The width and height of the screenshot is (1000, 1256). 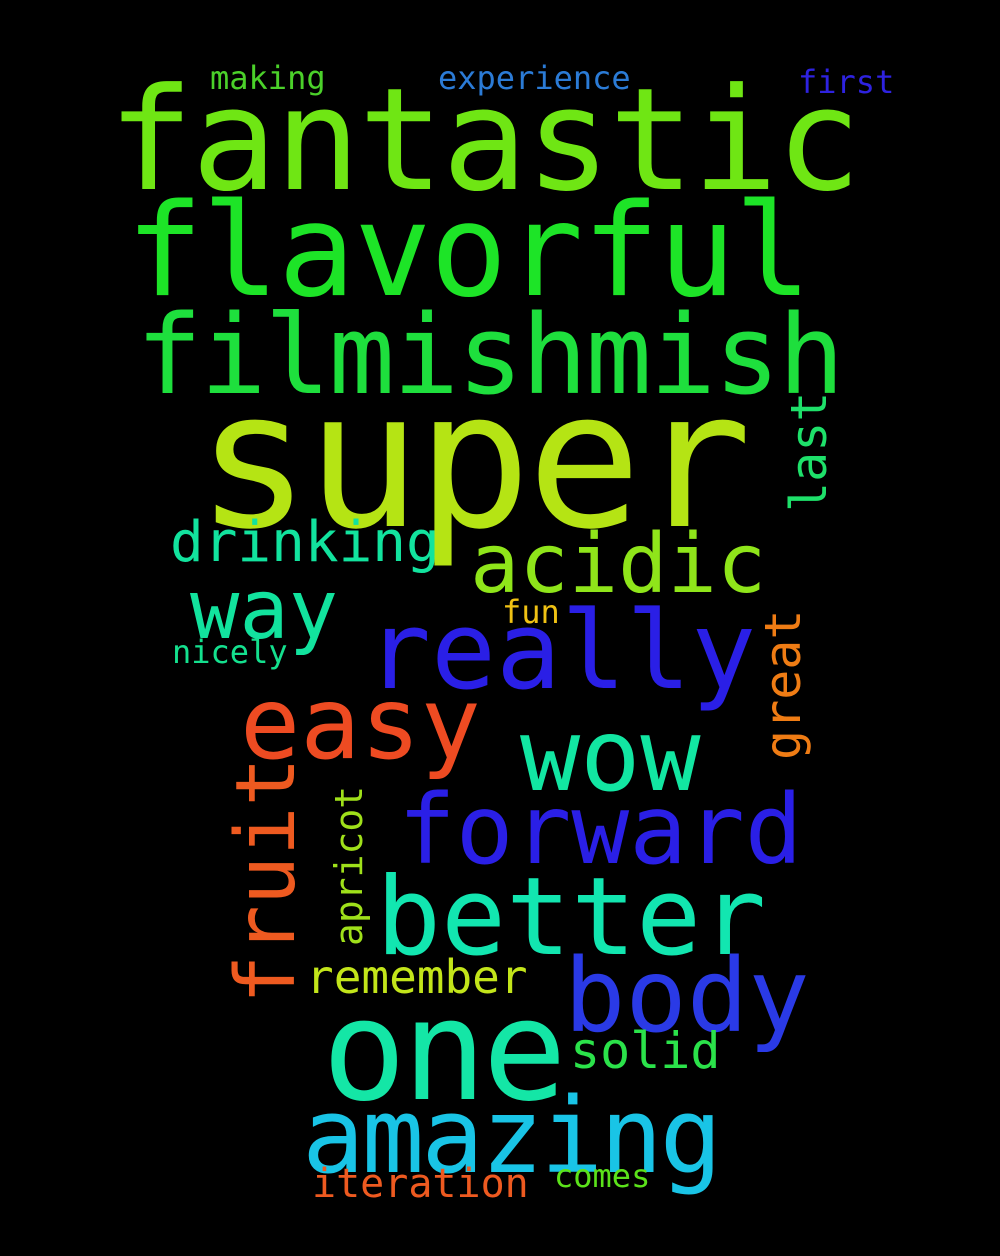 I want to click on word-comes: comes, so click(x=602, y=1176).